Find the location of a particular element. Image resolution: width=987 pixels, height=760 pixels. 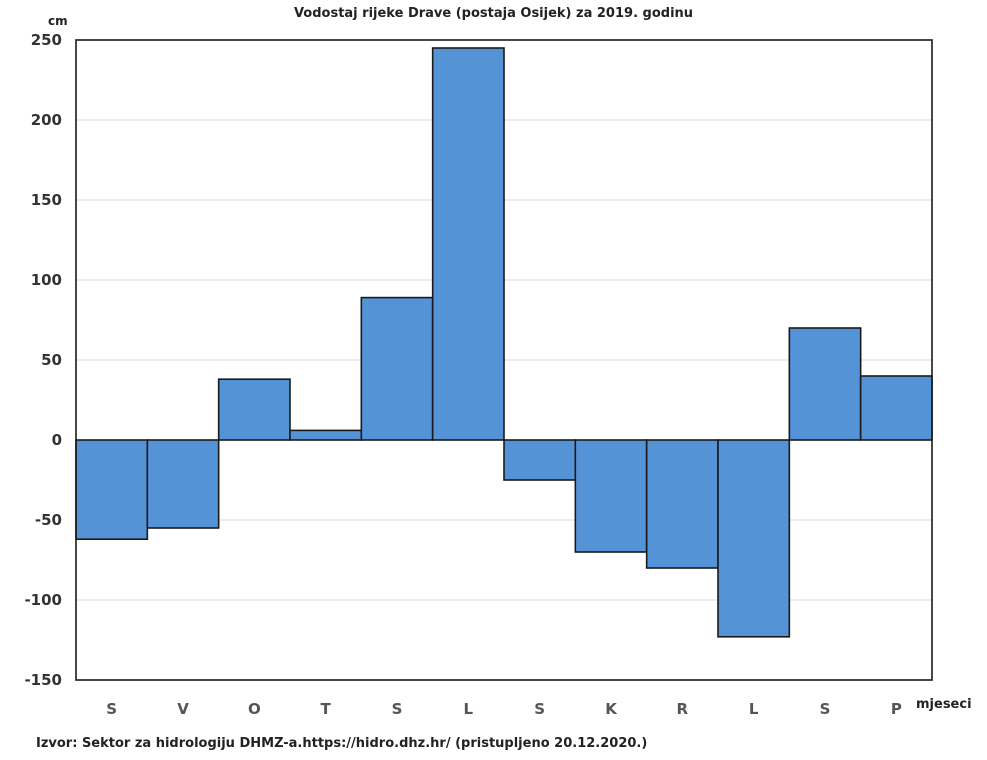

y-tick-label: 200 is located at coordinates (46, 120).